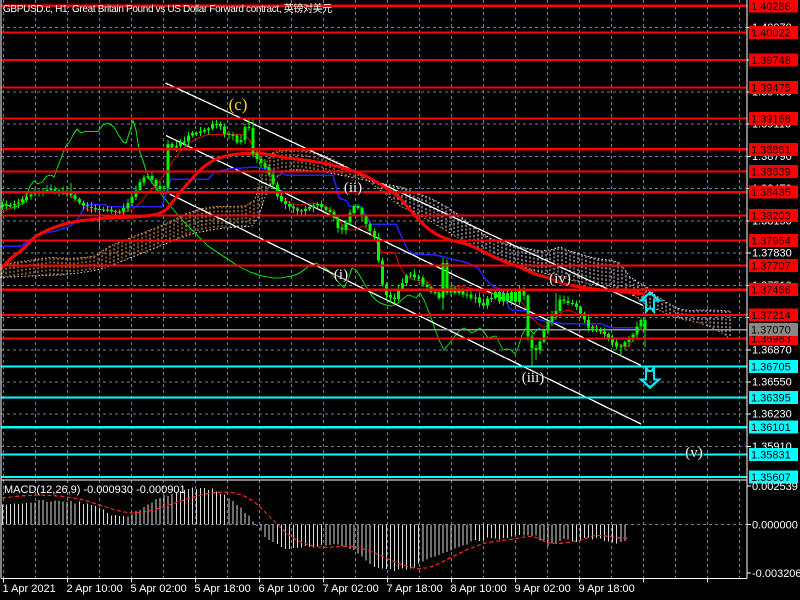 The width and height of the screenshot is (800, 600). I want to click on svg-text: 0.000000, so click(775, 525).